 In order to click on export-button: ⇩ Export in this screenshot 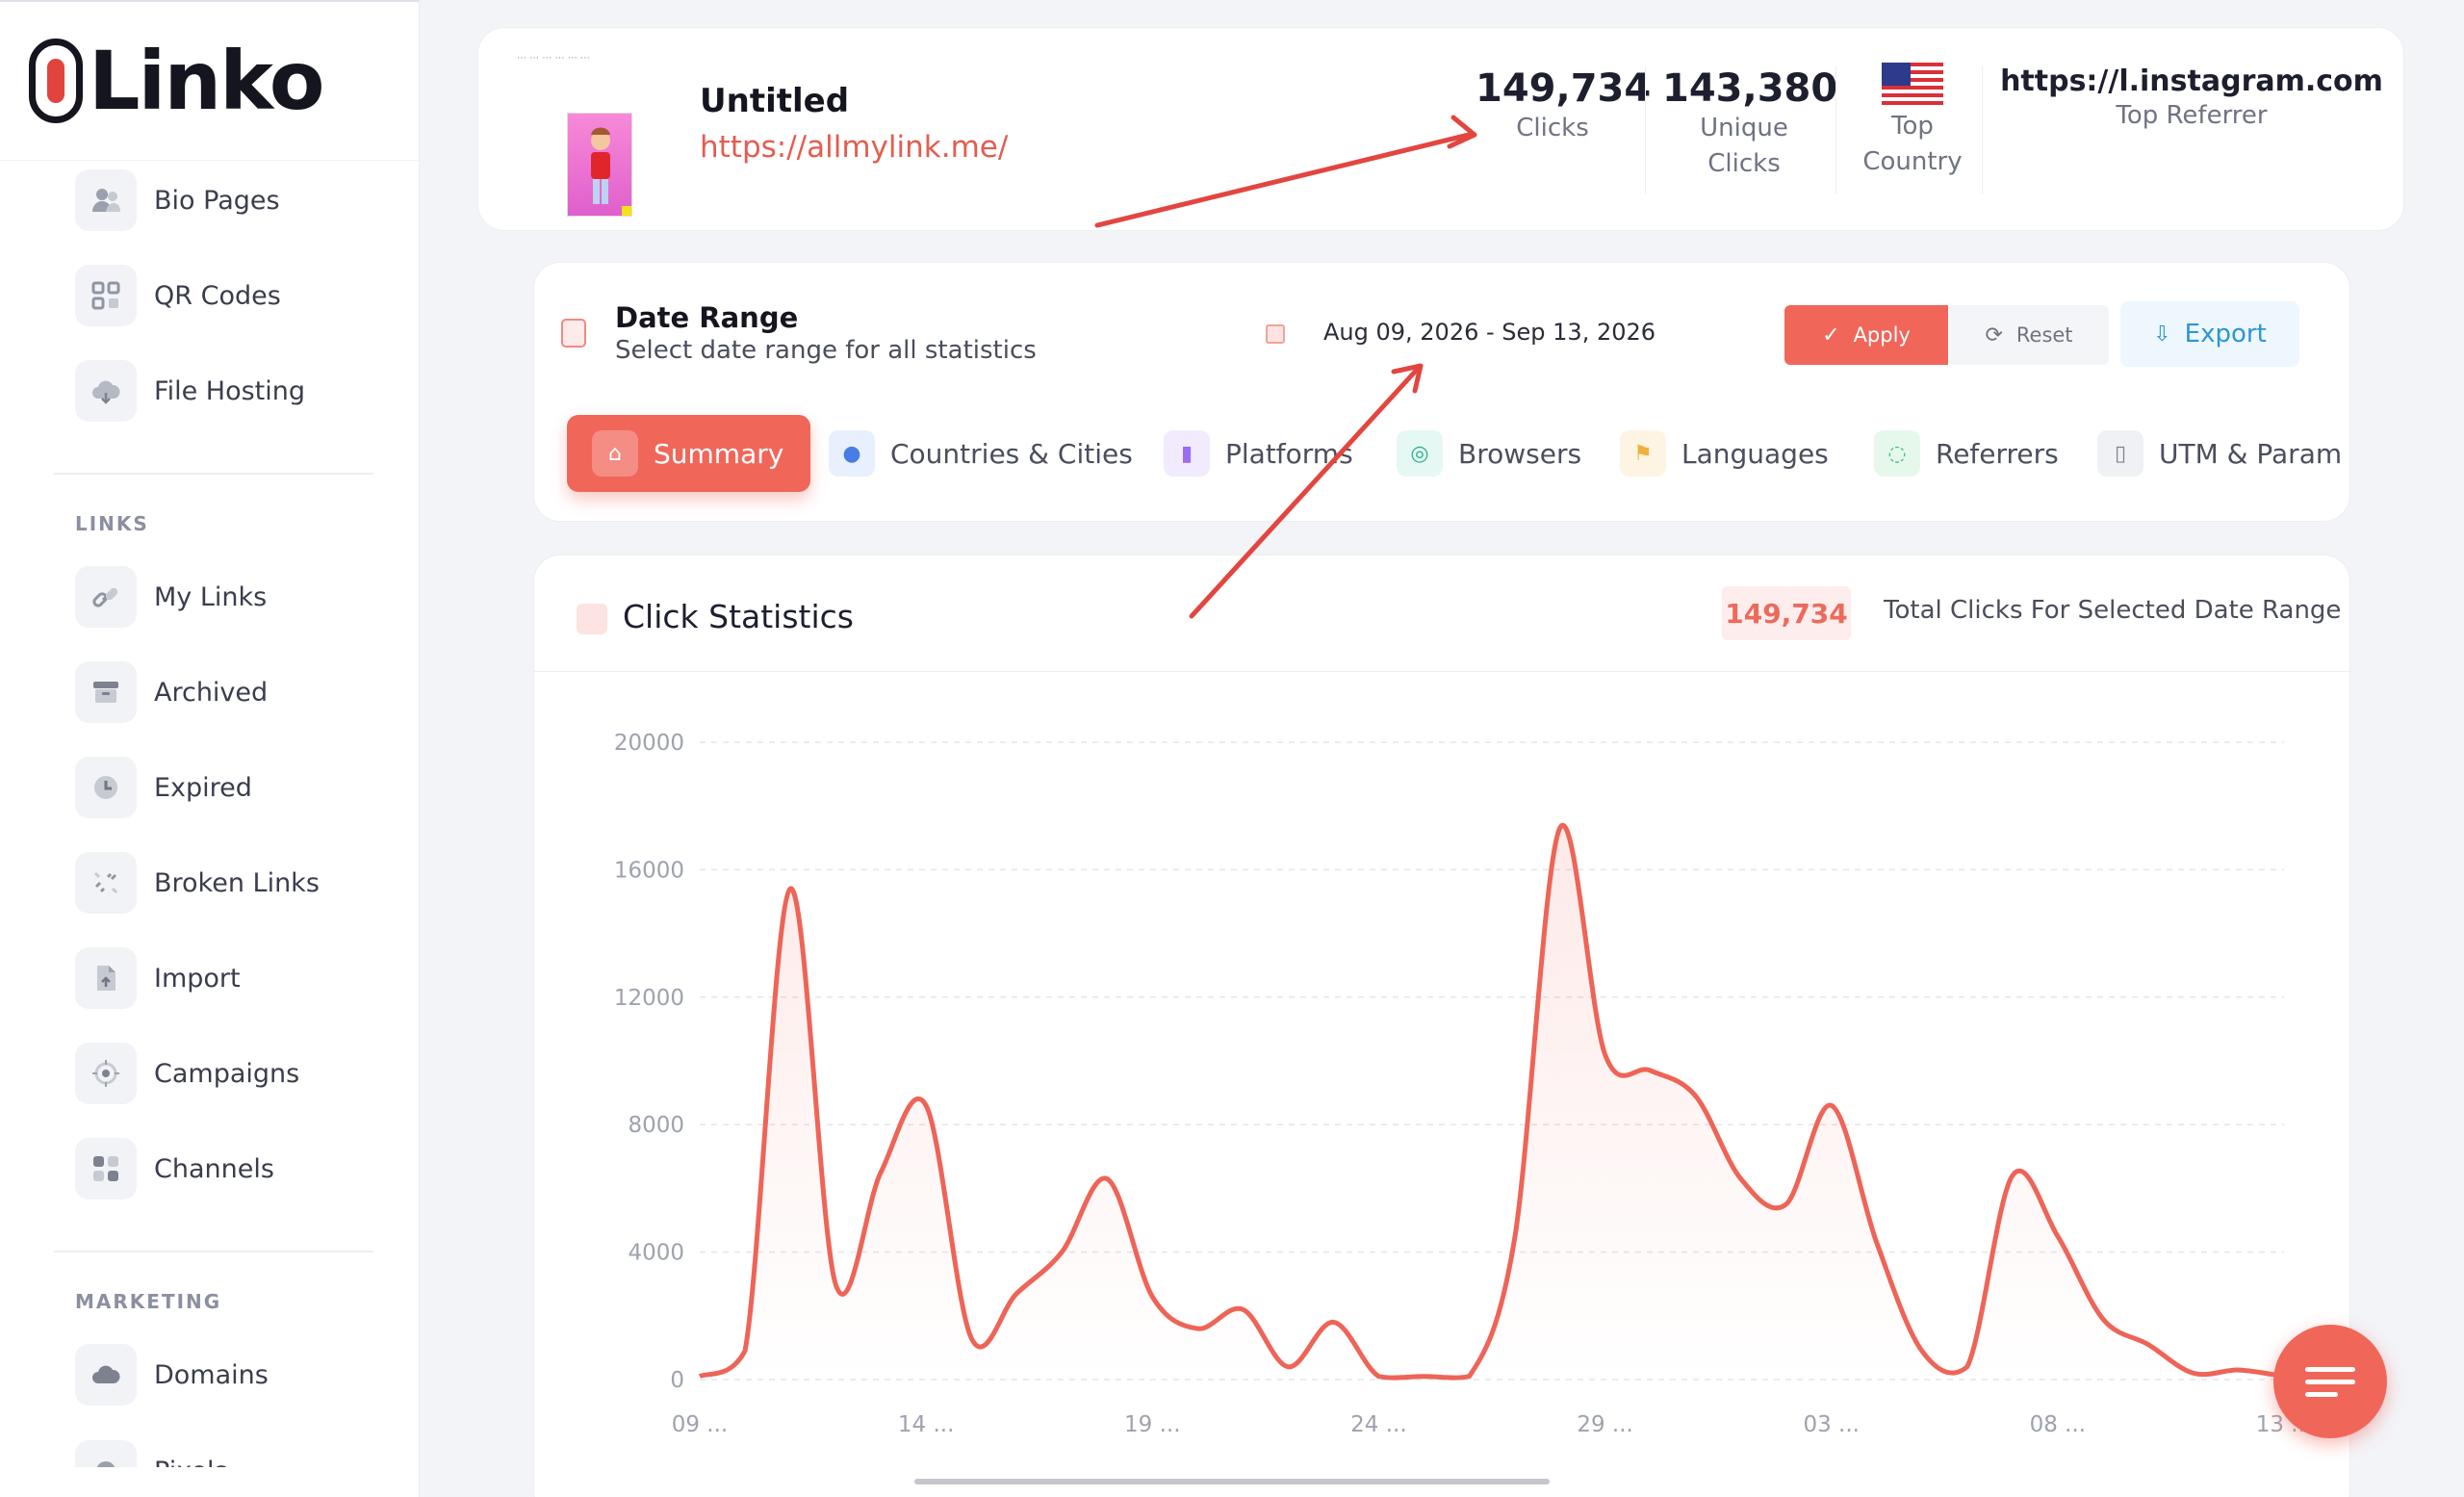, I will do `click(2209, 334)`.